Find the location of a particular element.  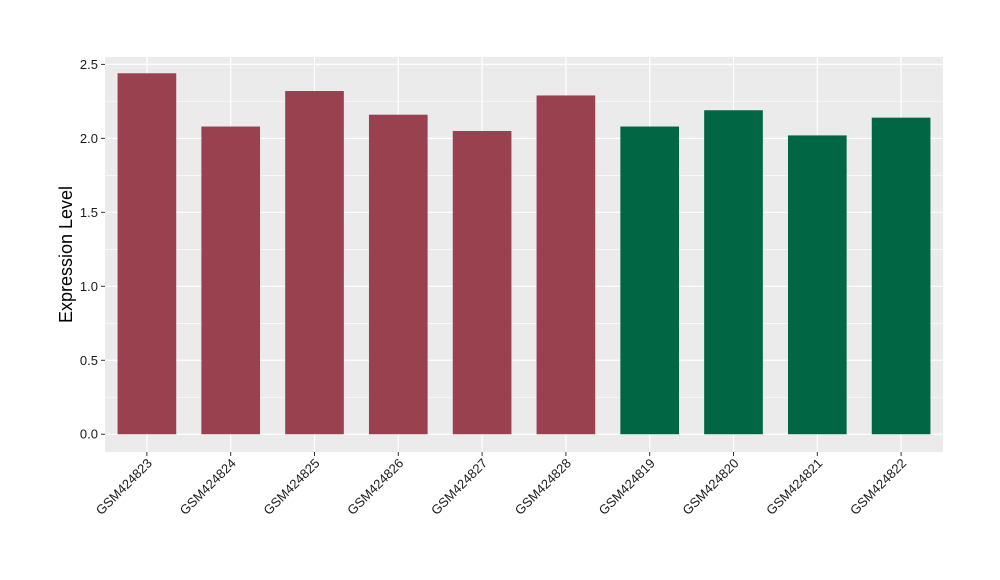

bar-GSM424821 is located at coordinates (817, 285).